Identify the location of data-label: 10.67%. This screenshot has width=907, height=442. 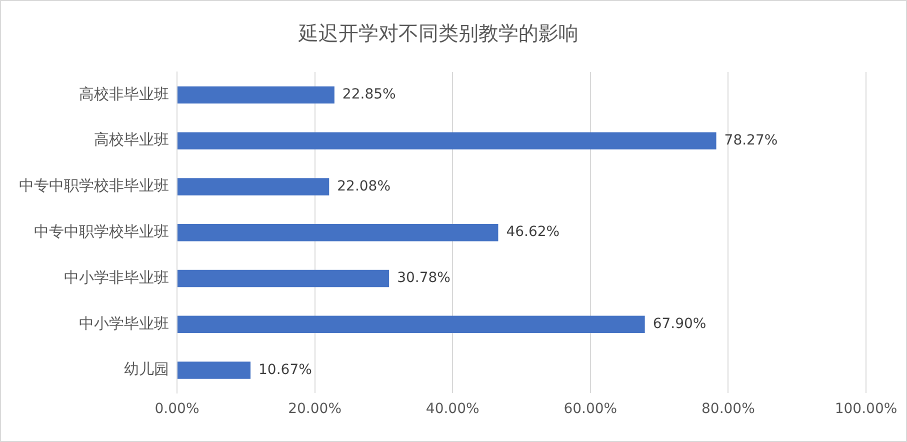
(285, 370).